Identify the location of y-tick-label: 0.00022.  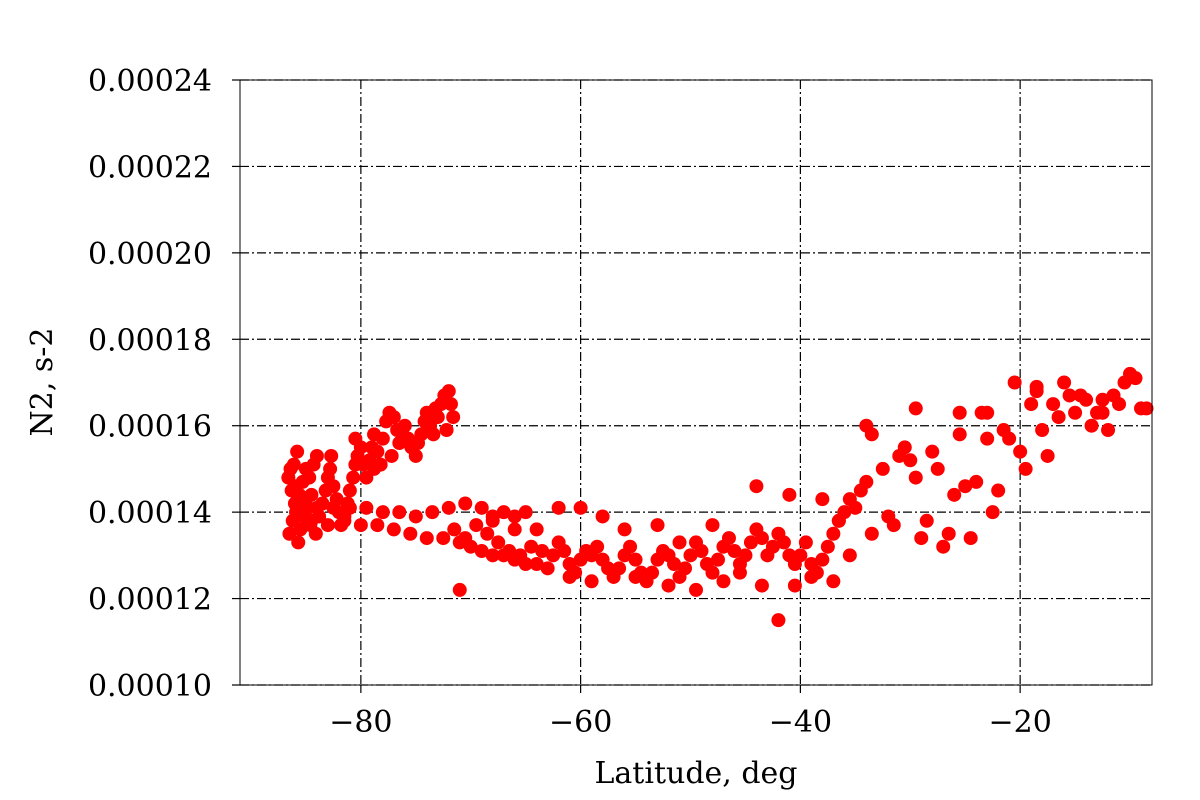
(150, 167).